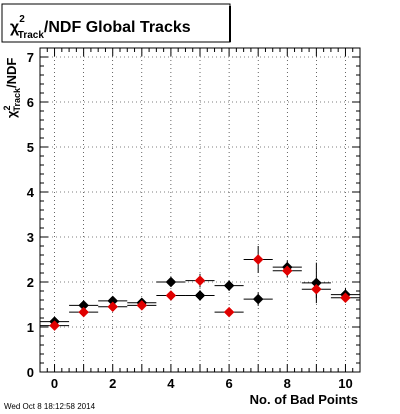 The height and width of the screenshot is (414, 400). Describe the element at coordinates (30, 237) in the screenshot. I see `y-tick-label: 3` at that location.